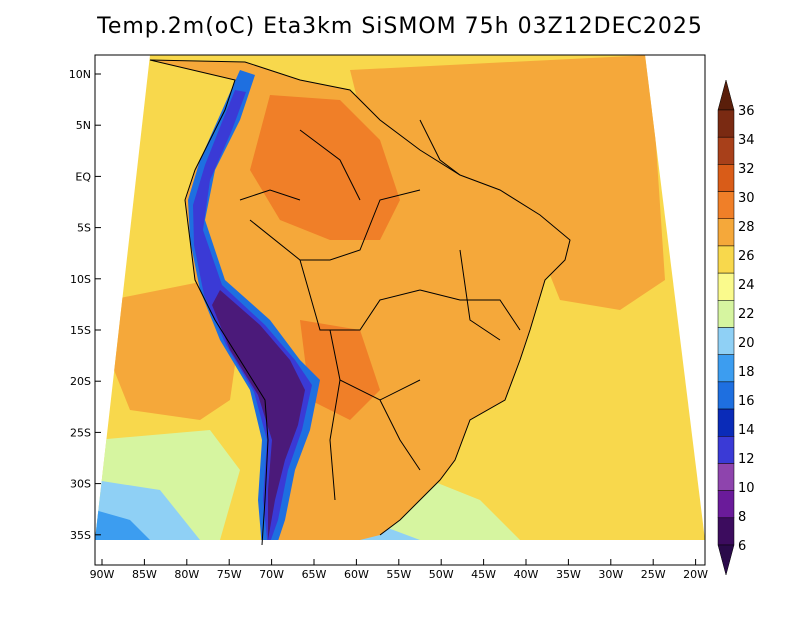 The image size is (800, 618). What do you see at coordinates (746, 111) in the screenshot?
I see `colorbar-label: 36` at bounding box center [746, 111].